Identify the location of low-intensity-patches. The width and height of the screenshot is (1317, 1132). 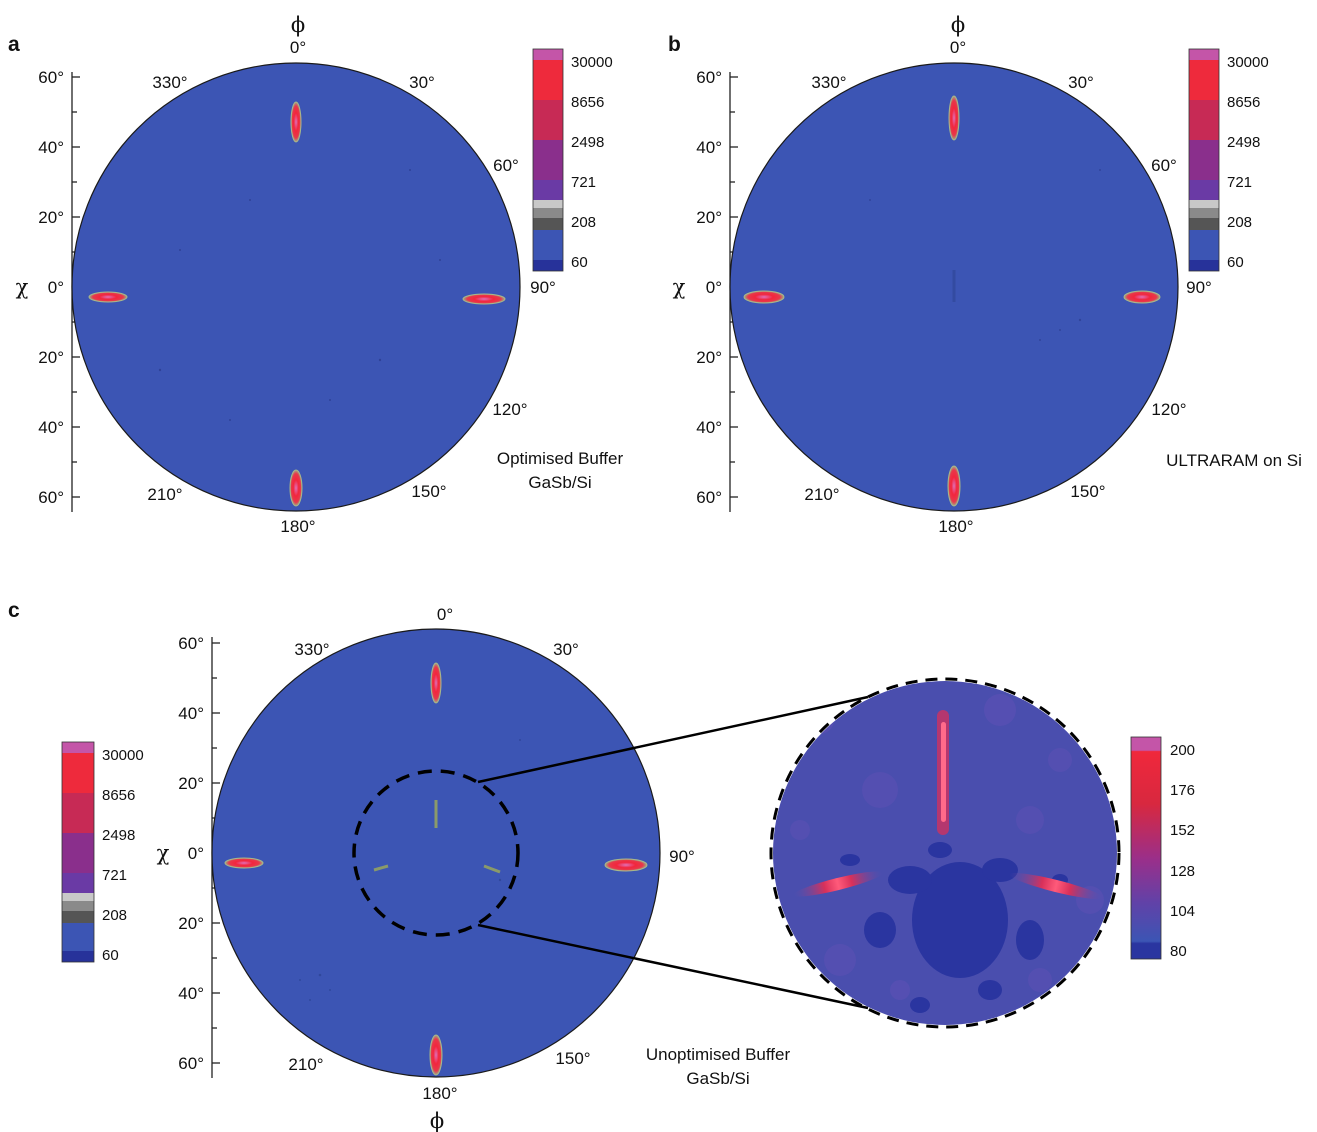
(954, 927).